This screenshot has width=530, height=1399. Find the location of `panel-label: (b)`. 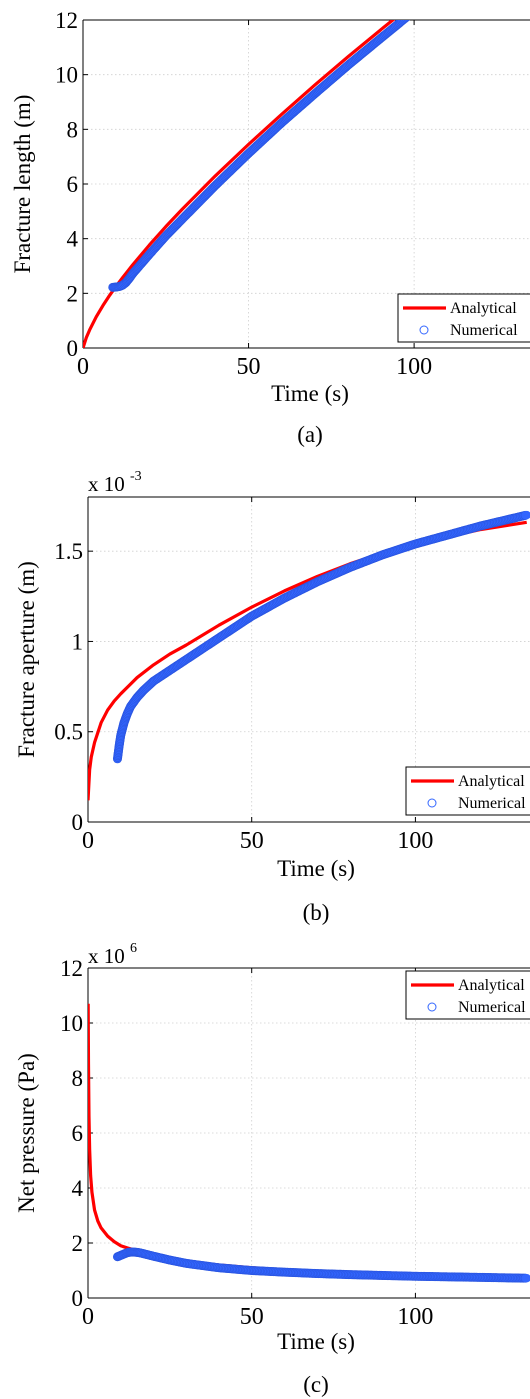

panel-label: (b) is located at coordinates (316, 912).